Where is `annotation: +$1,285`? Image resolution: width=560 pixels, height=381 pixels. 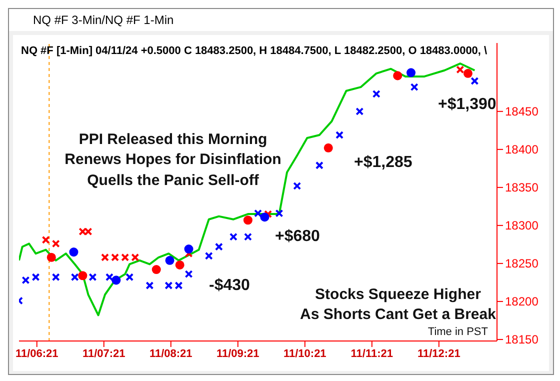 annotation: +$1,285 is located at coordinates (384, 163).